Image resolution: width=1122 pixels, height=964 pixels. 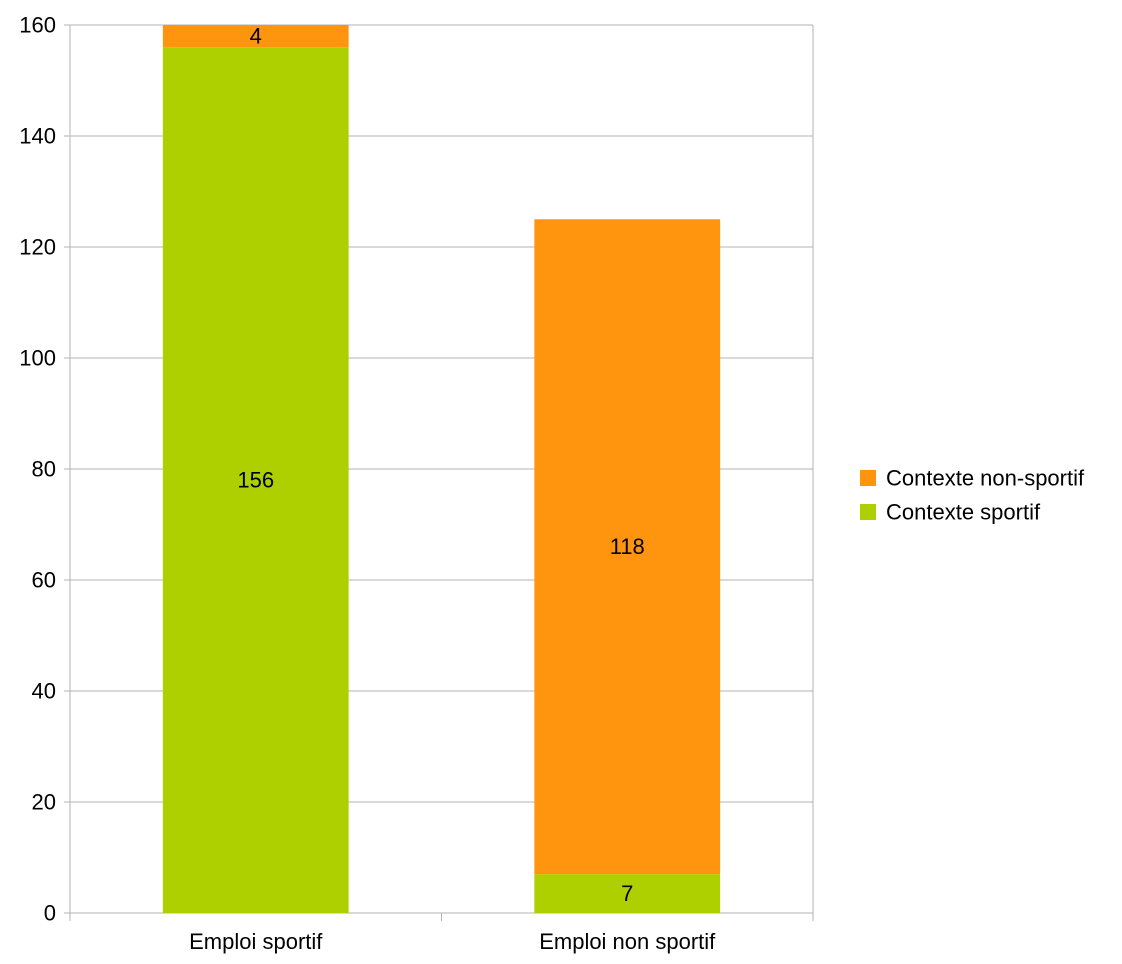 What do you see at coordinates (627, 941) in the screenshot?
I see `x-tick-label: Emploi non sportif` at bounding box center [627, 941].